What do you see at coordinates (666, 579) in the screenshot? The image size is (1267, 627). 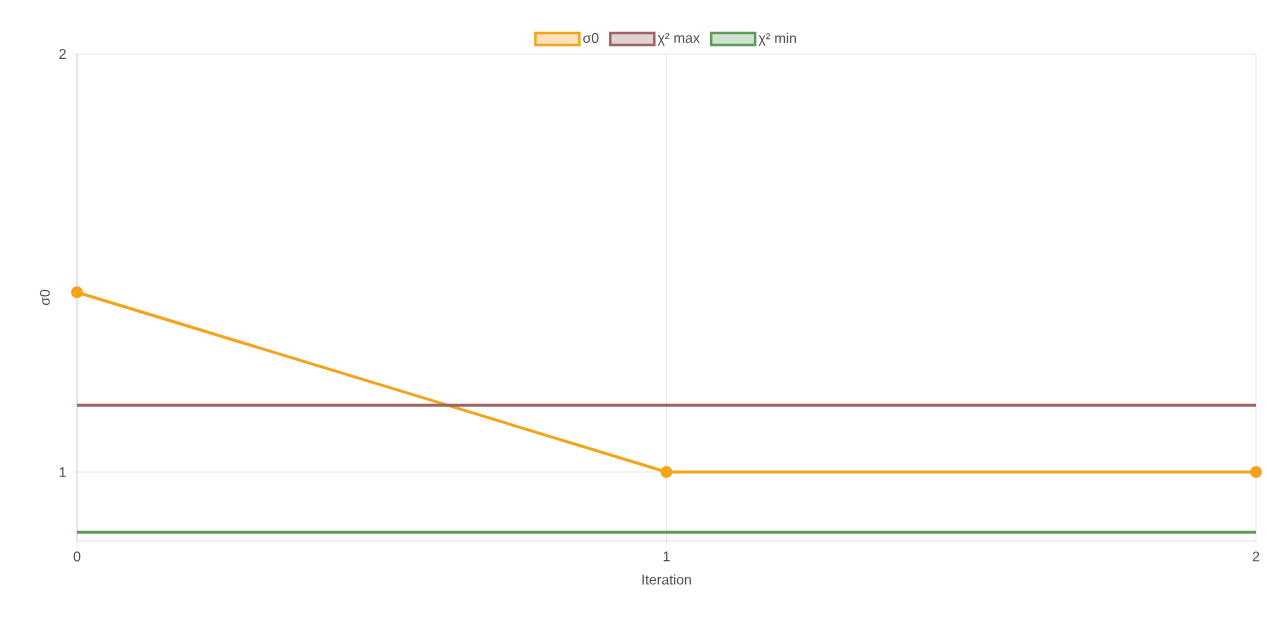 I see `x-axis-title: Iteration` at bounding box center [666, 579].